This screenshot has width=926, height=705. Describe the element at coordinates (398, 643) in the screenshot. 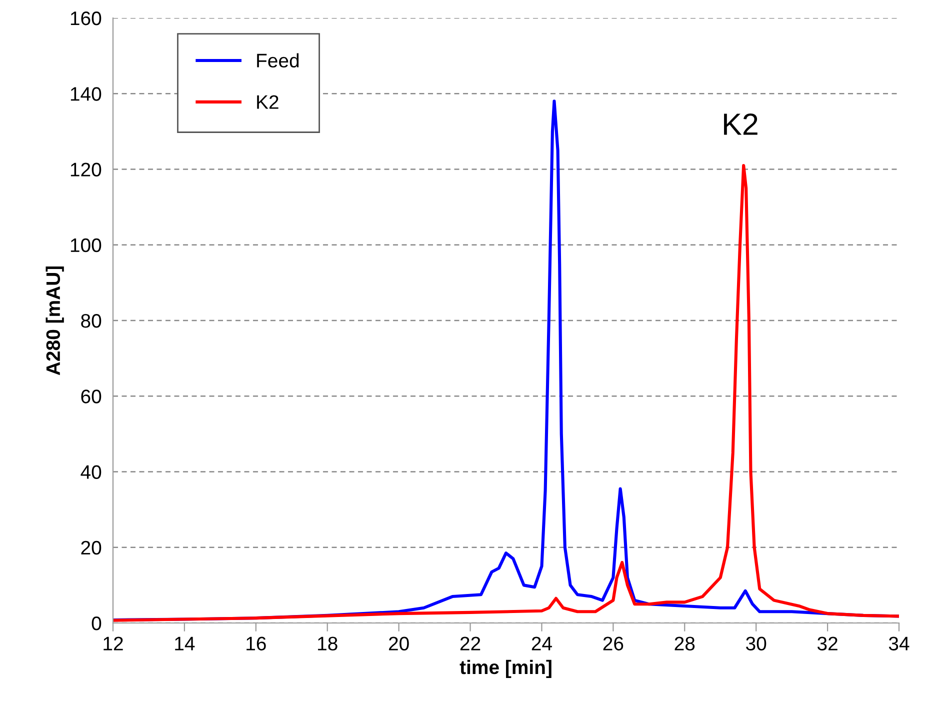

I see `x-tick-label: 20` at that location.